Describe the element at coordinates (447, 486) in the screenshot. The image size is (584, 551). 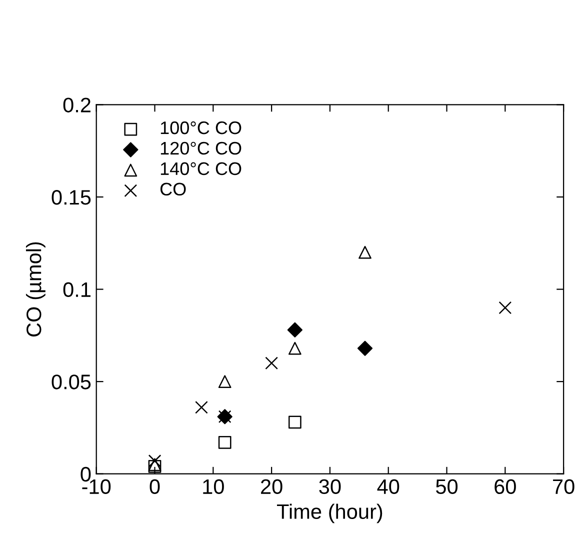
I see `x-tick-label: 50` at that location.